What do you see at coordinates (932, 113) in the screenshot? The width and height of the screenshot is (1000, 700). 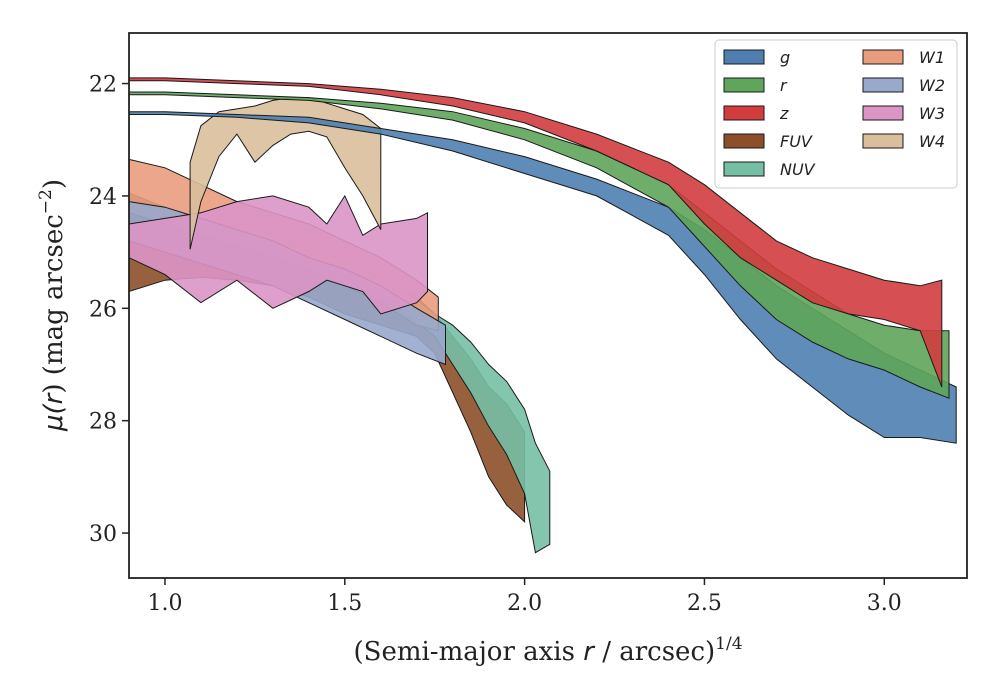 I see `legend-label-w3: W3` at bounding box center [932, 113].